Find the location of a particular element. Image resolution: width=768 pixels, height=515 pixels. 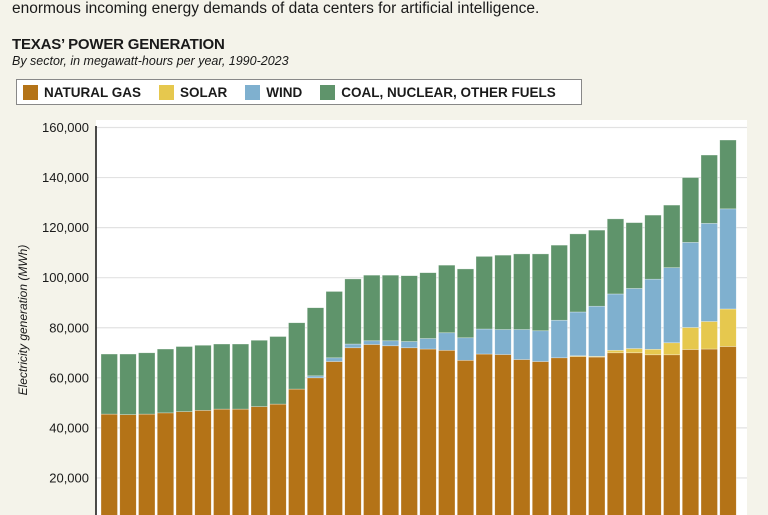

bar-2011 is located at coordinates (503, 384).